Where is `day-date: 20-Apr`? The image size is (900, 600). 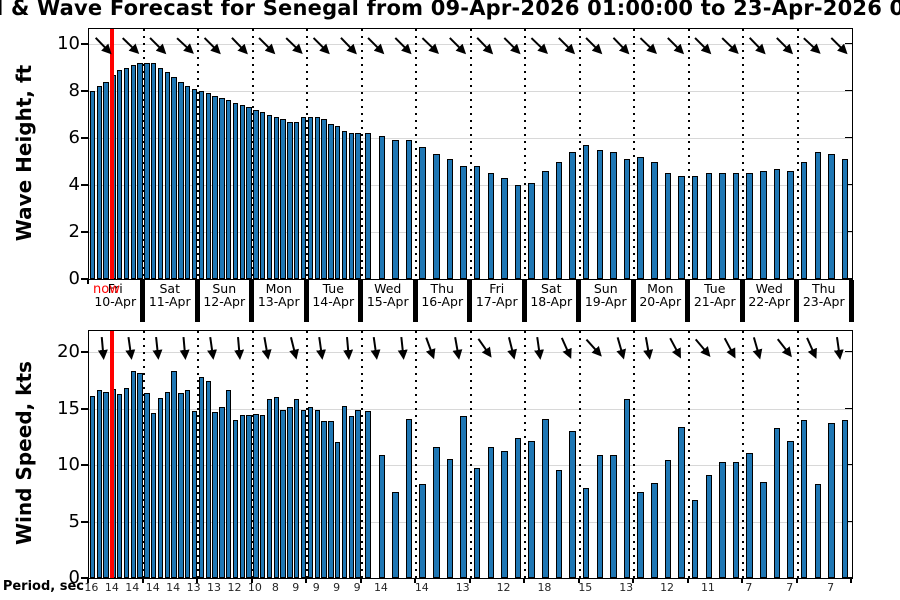 day-date: 20-Apr is located at coordinates (660, 301).